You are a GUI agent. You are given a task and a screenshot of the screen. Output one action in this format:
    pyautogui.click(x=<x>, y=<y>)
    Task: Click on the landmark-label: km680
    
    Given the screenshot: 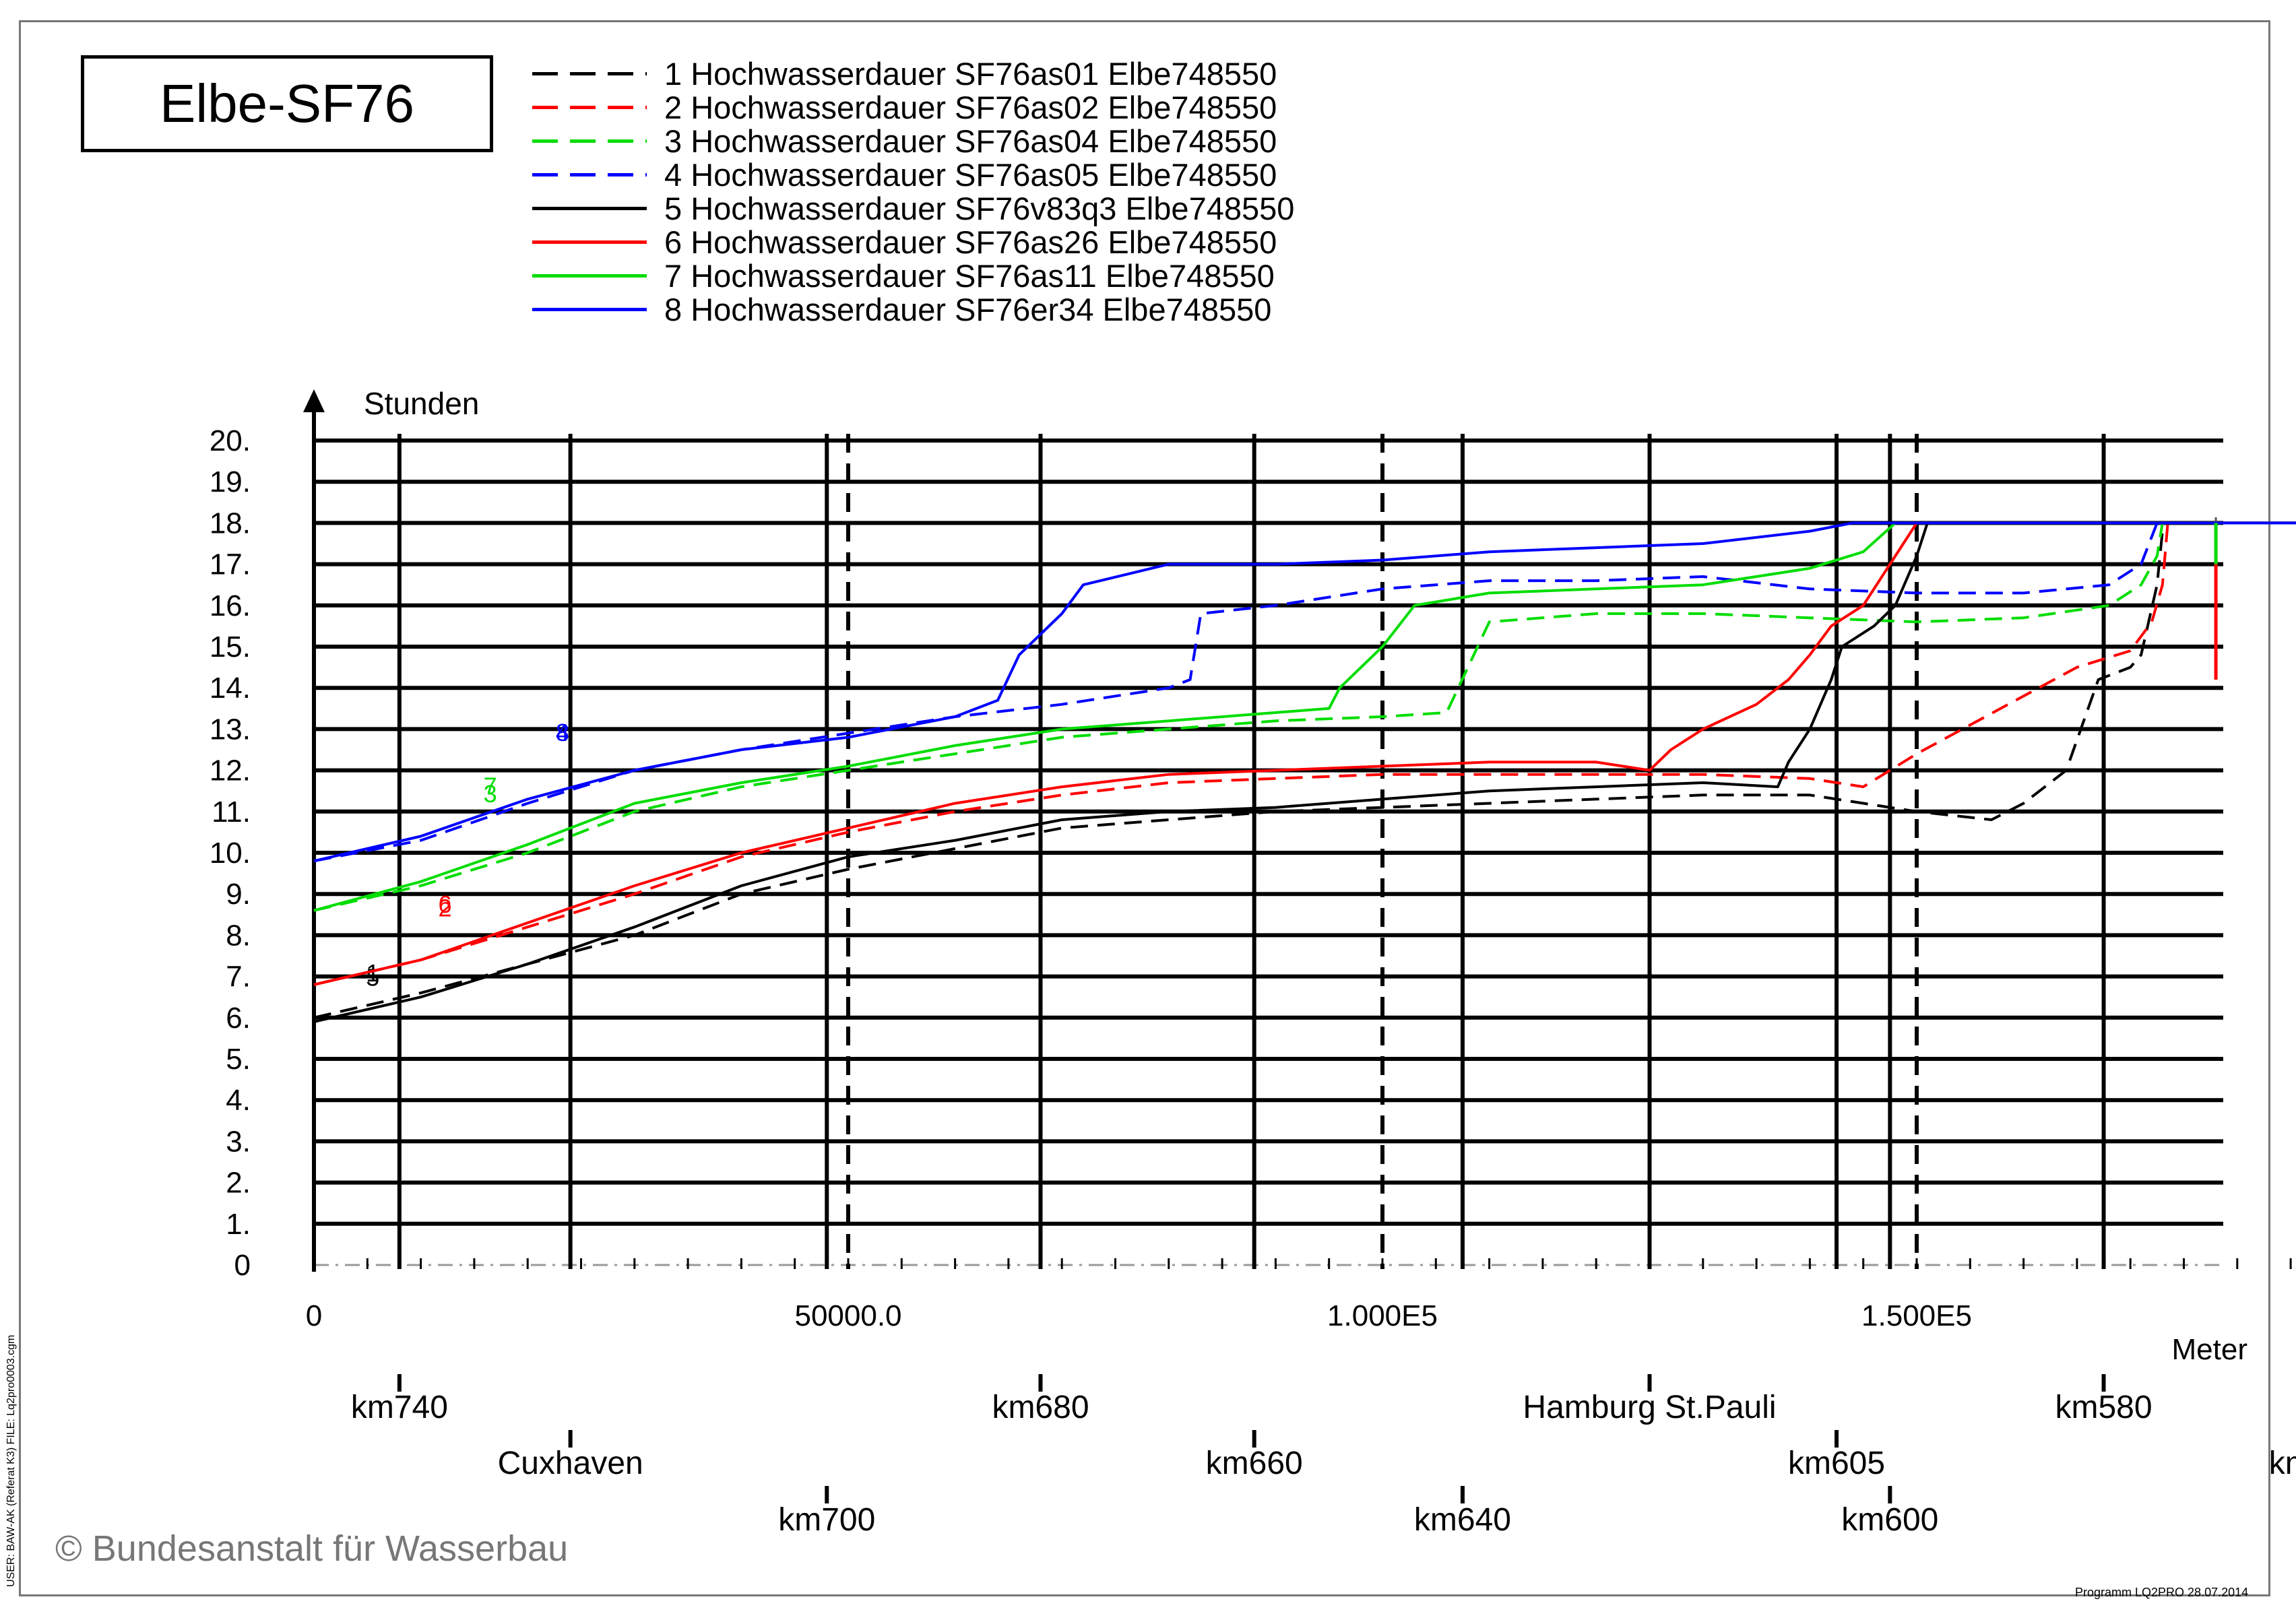 What is the action you would take?
    pyautogui.click(x=1040, y=1408)
    